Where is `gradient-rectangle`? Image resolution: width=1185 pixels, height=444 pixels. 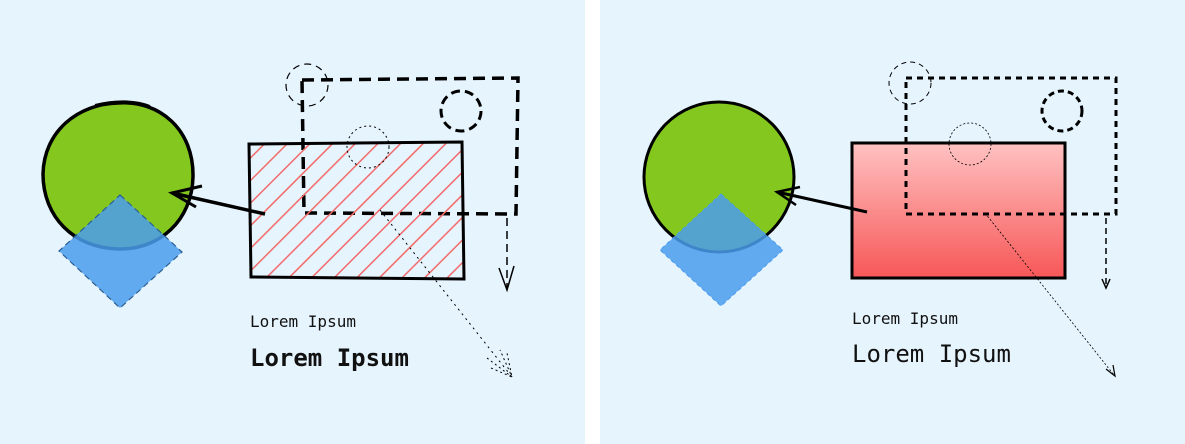
gradient-rectangle is located at coordinates (958, 210).